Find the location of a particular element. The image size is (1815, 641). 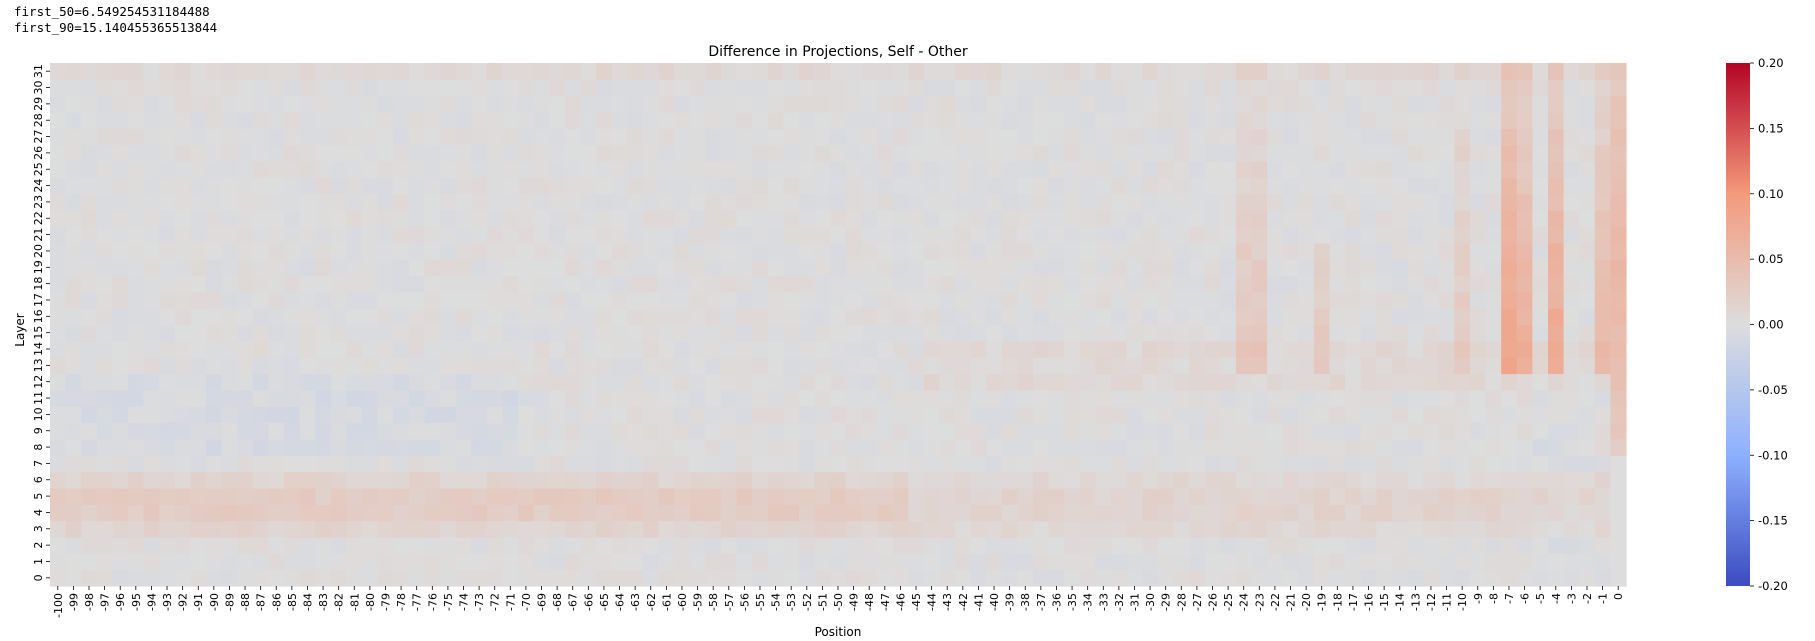

x-tick-label: -21 is located at coordinates (1291, 602).